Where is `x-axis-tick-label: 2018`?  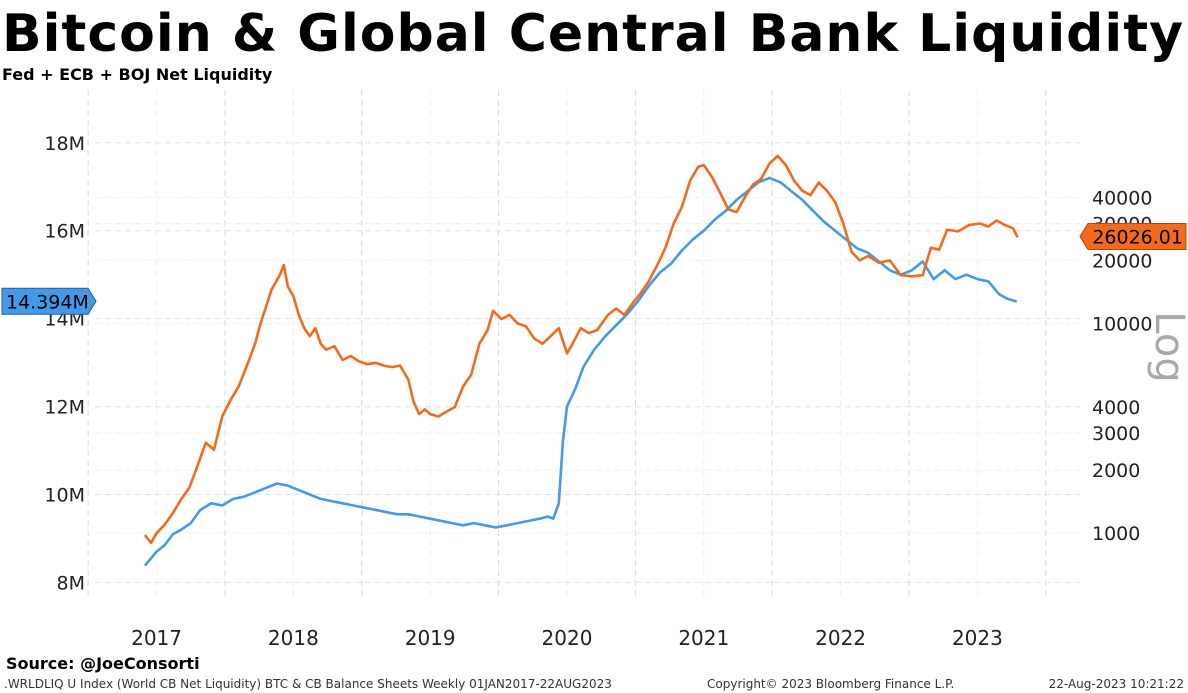 x-axis-tick-label: 2018 is located at coordinates (293, 638).